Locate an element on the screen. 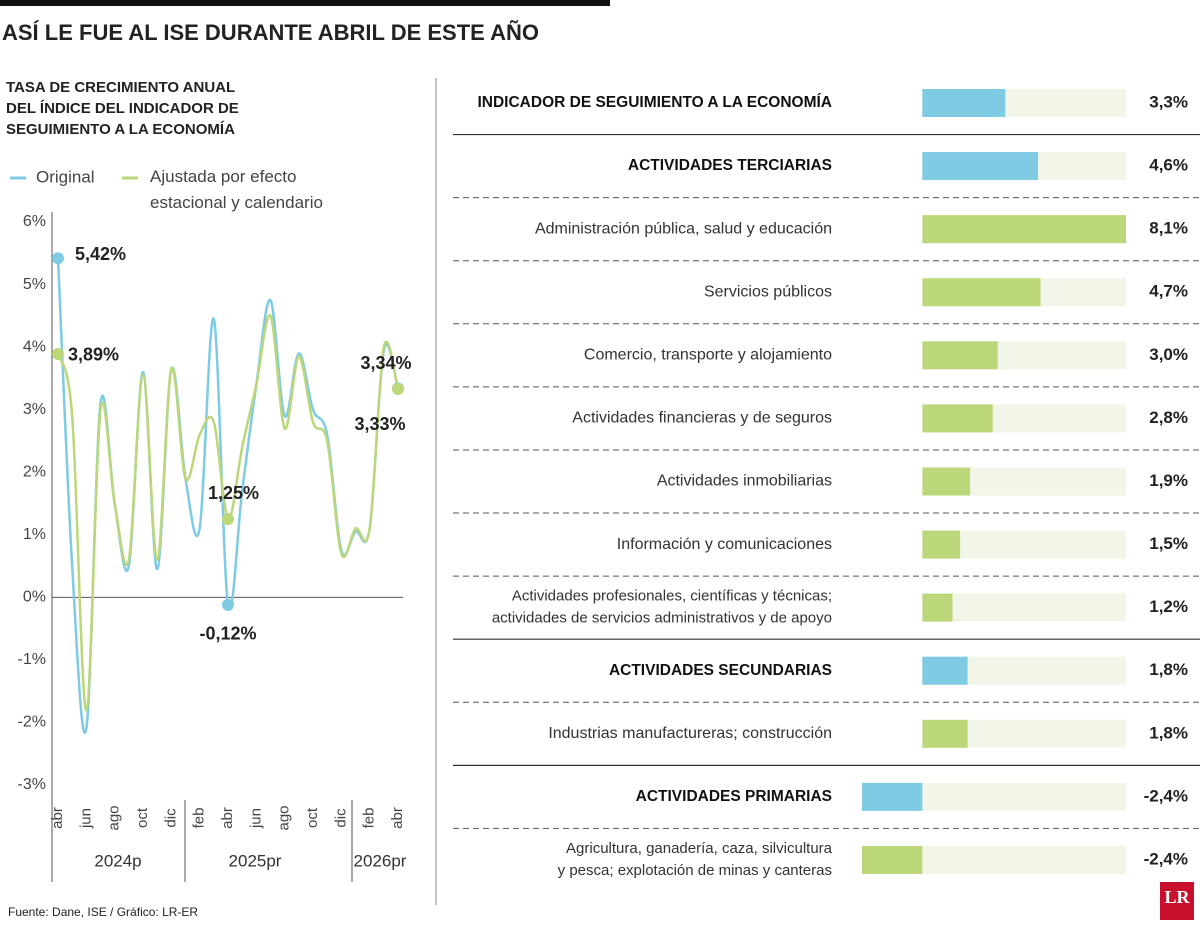 The image size is (1200, 929). text-line: TASA DE CRECIMIENTO ANUAL is located at coordinates (120, 87).